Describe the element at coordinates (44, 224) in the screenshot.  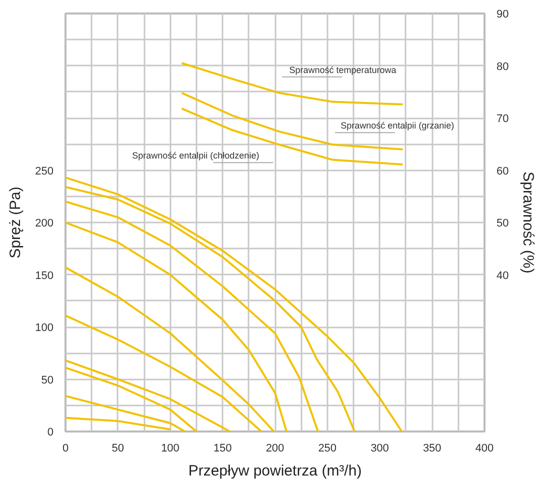
I see `y-tick-label: 200` at that location.